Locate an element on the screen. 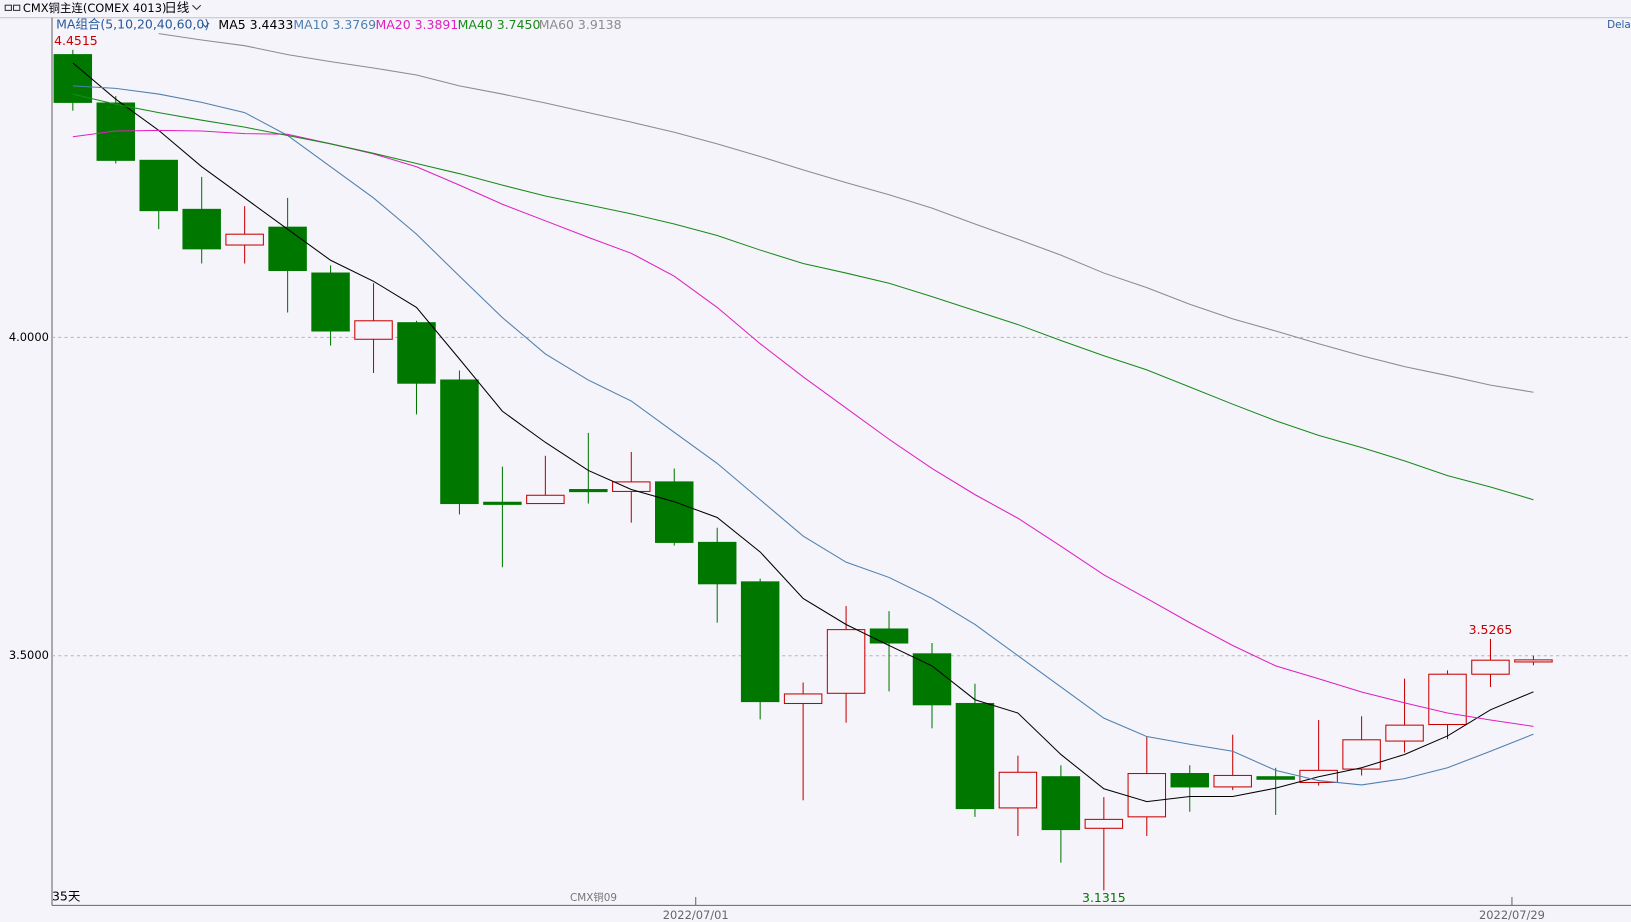 This screenshot has height=922, width=1631. legend-value: 3.7450 is located at coordinates (519, 23).